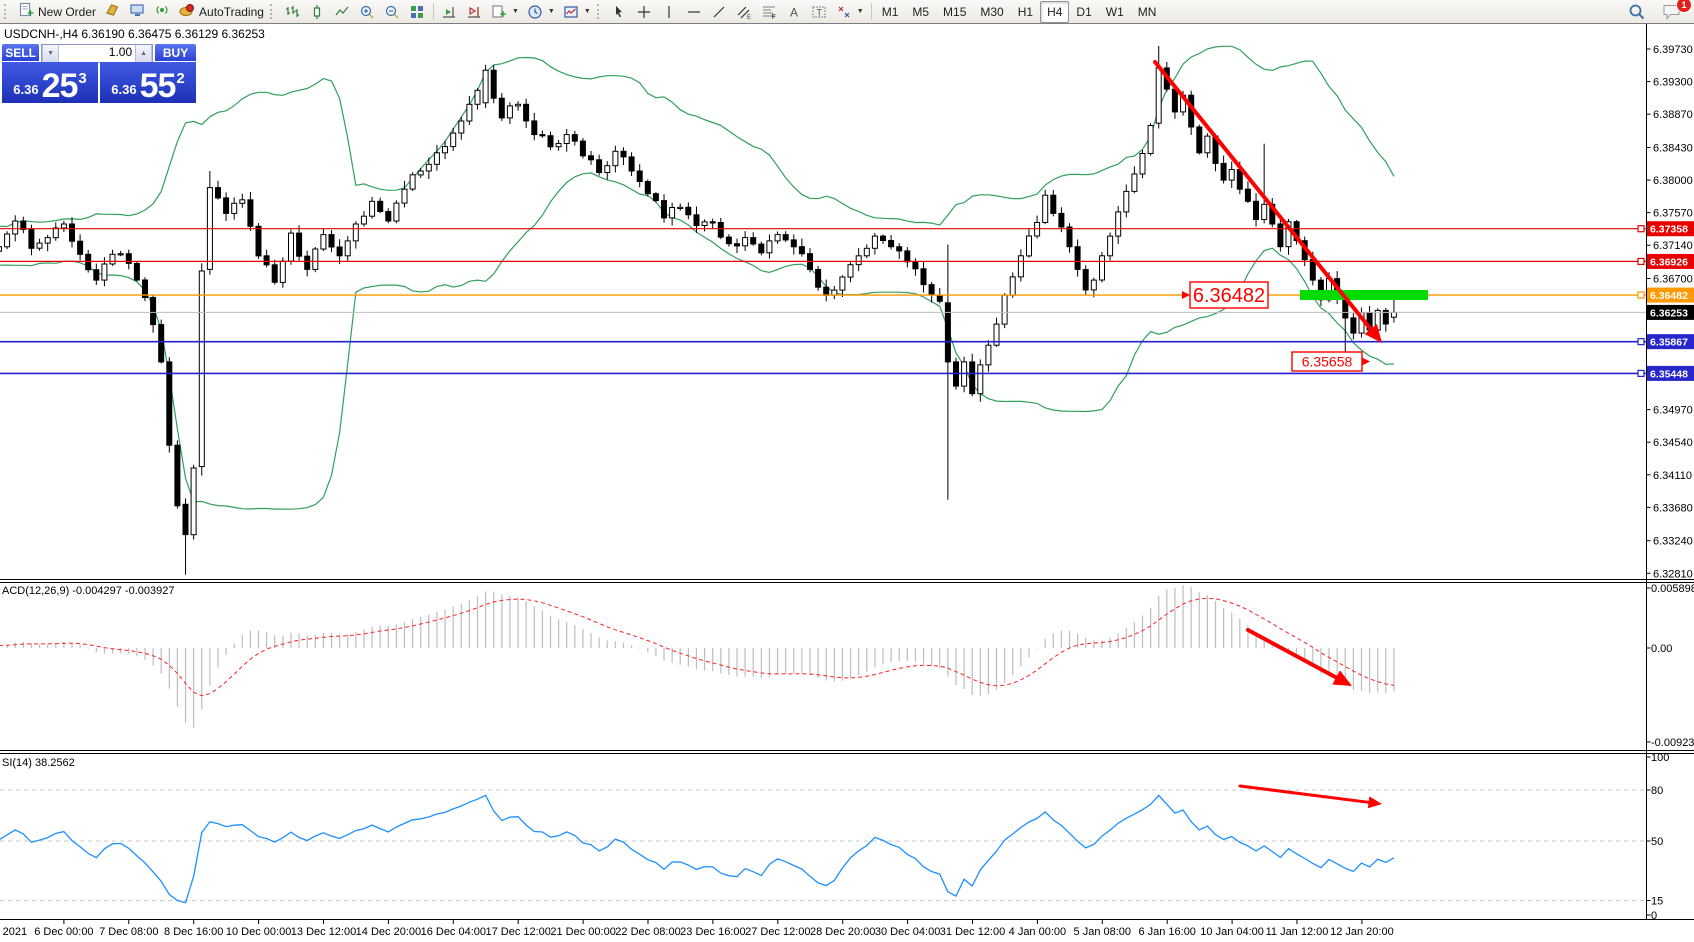 This screenshot has height=942, width=1694. I want to click on svg-text: 6.37358, so click(1669, 230).